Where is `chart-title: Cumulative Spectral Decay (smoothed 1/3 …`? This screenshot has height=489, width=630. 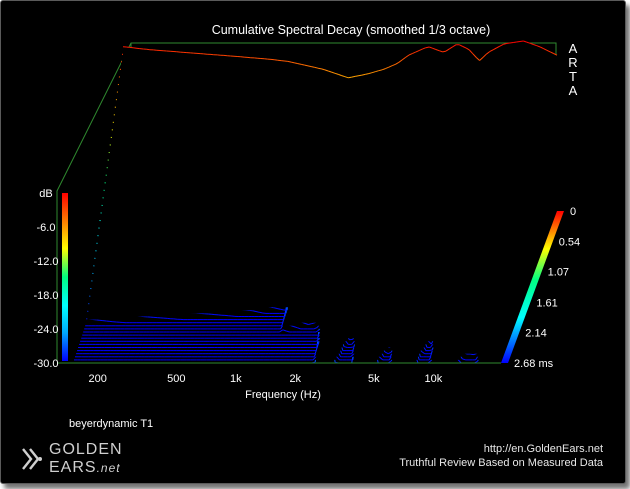 chart-title: Cumulative Spectral Decay (smoothed 1/3 … is located at coordinates (351, 30).